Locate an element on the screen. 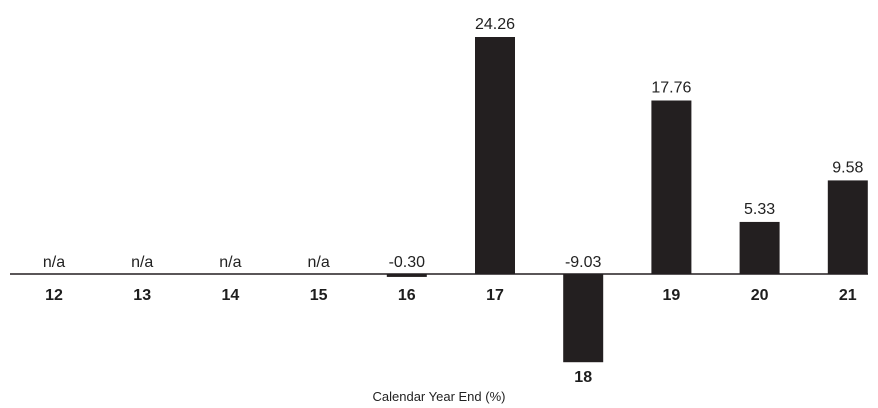  value-label-17: 24.26 is located at coordinates (495, 24).